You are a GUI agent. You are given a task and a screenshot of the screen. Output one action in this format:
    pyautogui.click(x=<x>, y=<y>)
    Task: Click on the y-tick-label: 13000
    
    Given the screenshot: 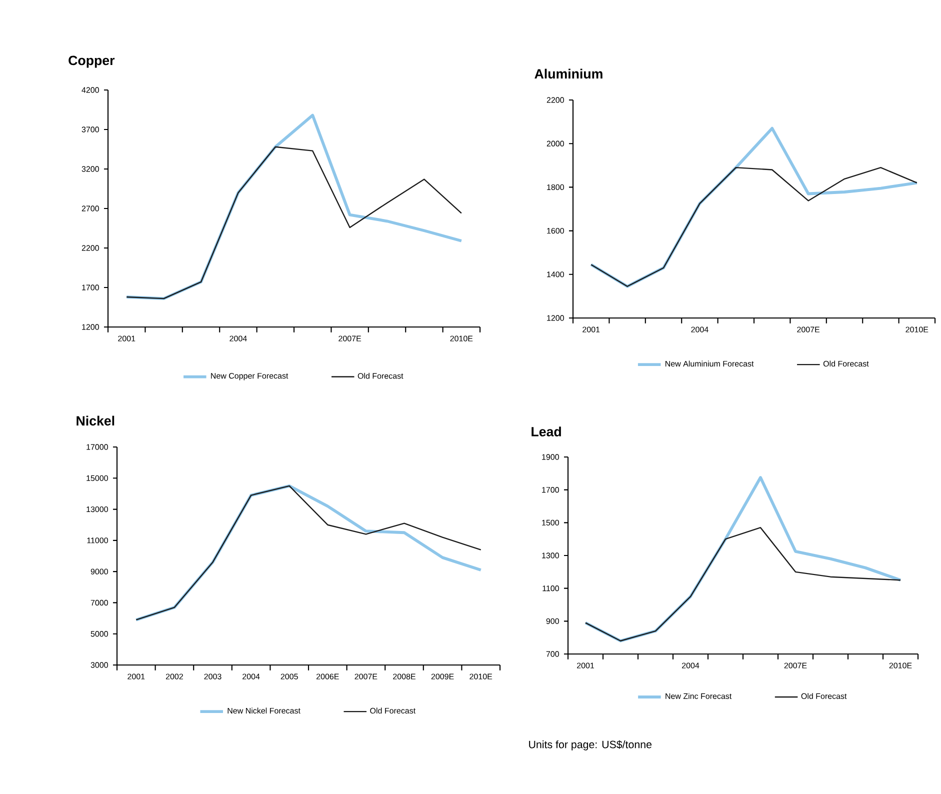 What is the action you would take?
    pyautogui.click(x=97, y=509)
    